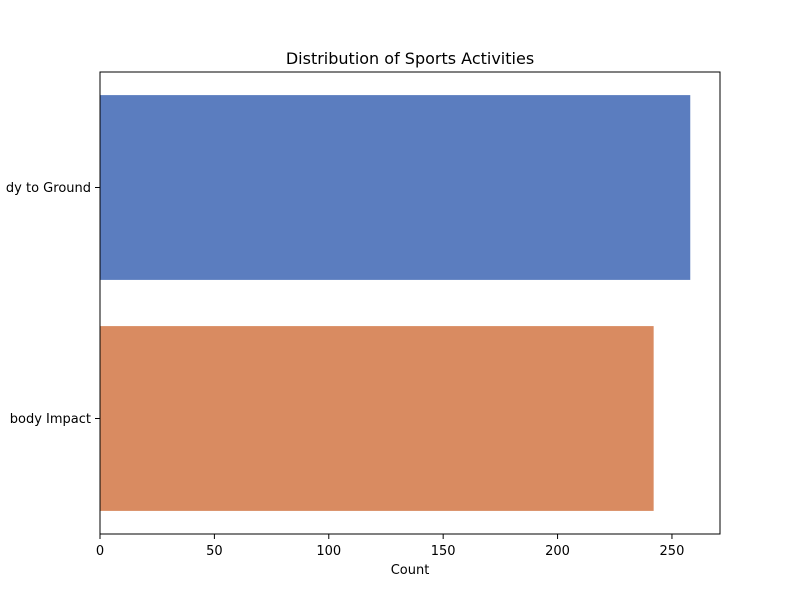 The image size is (800, 600). What do you see at coordinates (390, 546) in the screenshot?
I see `x-axis: 0 50 100 150 200 250` at bounding box center [390, 546].